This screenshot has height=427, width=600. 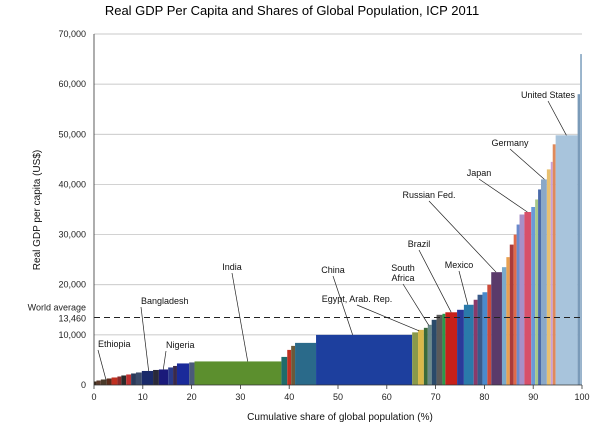 What do you see at coordinates (72, 235) in the screenshot?
I see `y-tick-label: 30,000` at bounding box center [72, 235].